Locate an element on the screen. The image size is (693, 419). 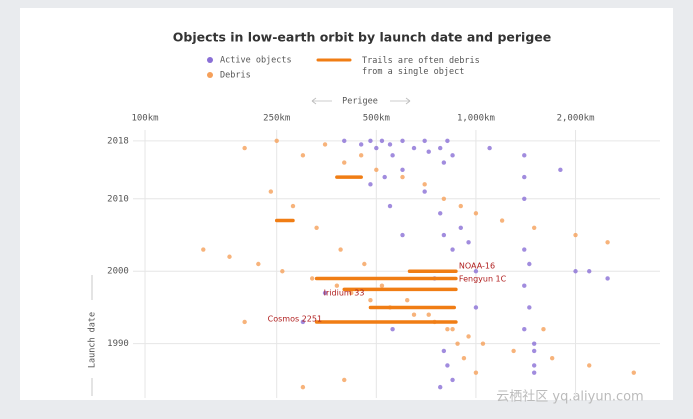
x-tick-label: 2,000km is located at coordinates (576, 119).